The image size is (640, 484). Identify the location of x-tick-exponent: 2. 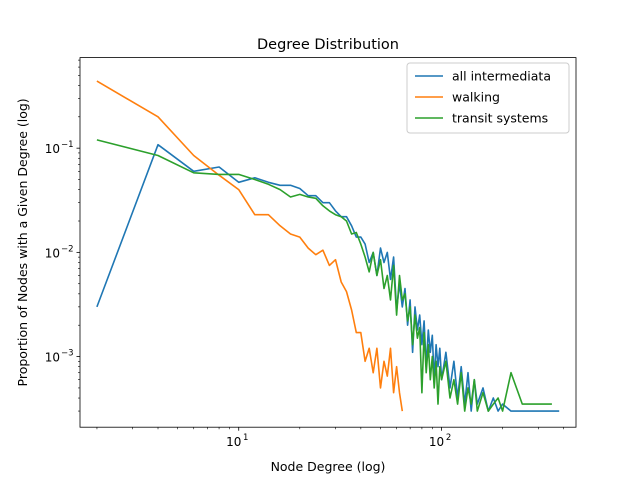
(448, 438).